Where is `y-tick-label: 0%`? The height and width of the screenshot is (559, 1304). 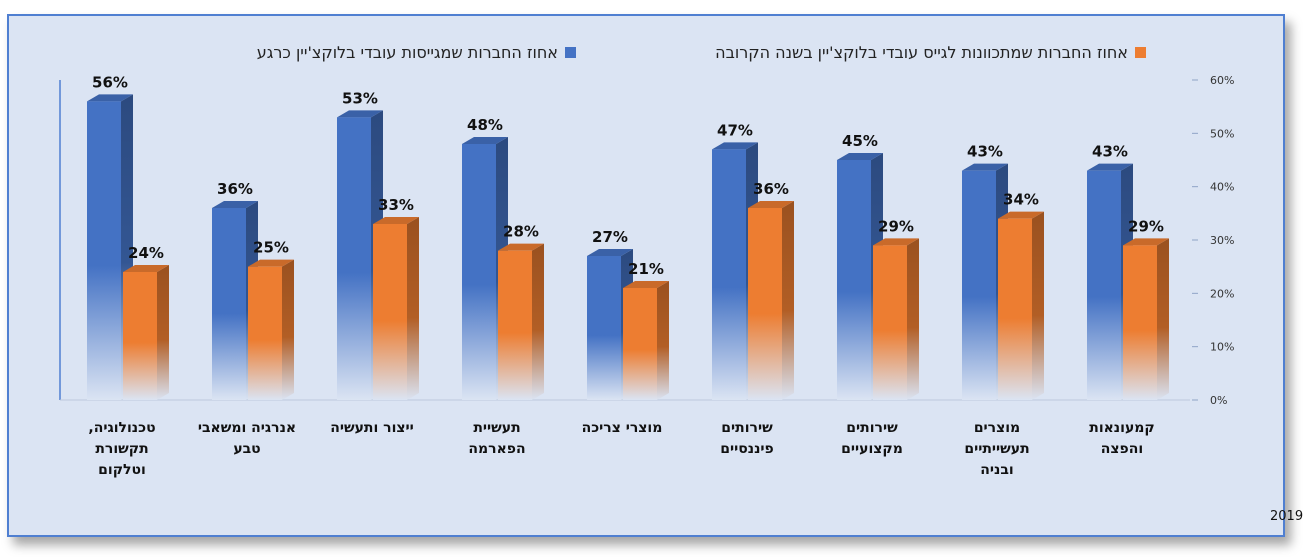
y-tick-label: 0% is located at coordinates (1218, 400).